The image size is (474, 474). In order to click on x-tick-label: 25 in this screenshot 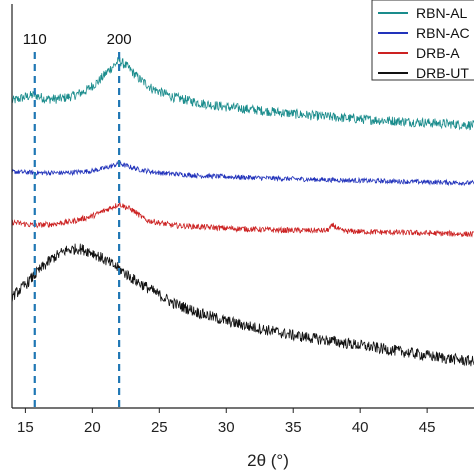, I will do `click(159, 427)`.